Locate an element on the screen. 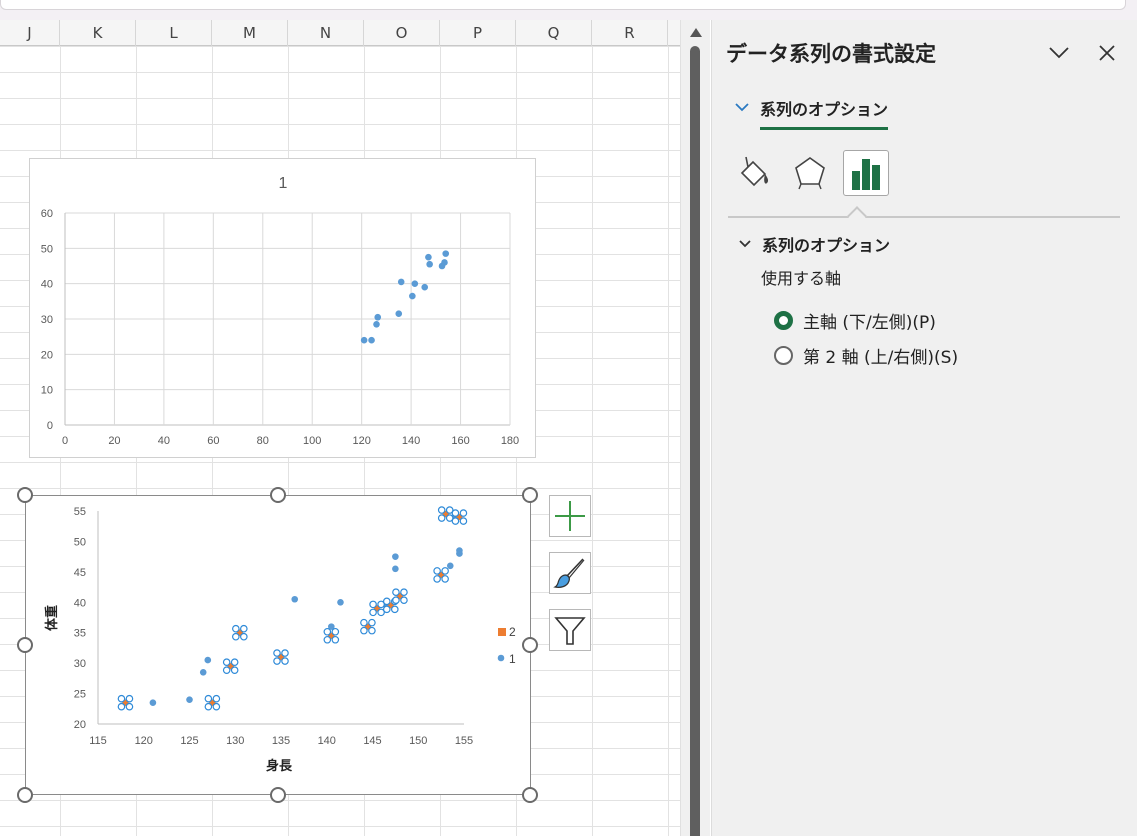 Image resolution: width=1137 pixels, height=836 pixels. secondary-axis-label: 第 2 軸 (上/右側)(S) is located at coordinates (881, 358).